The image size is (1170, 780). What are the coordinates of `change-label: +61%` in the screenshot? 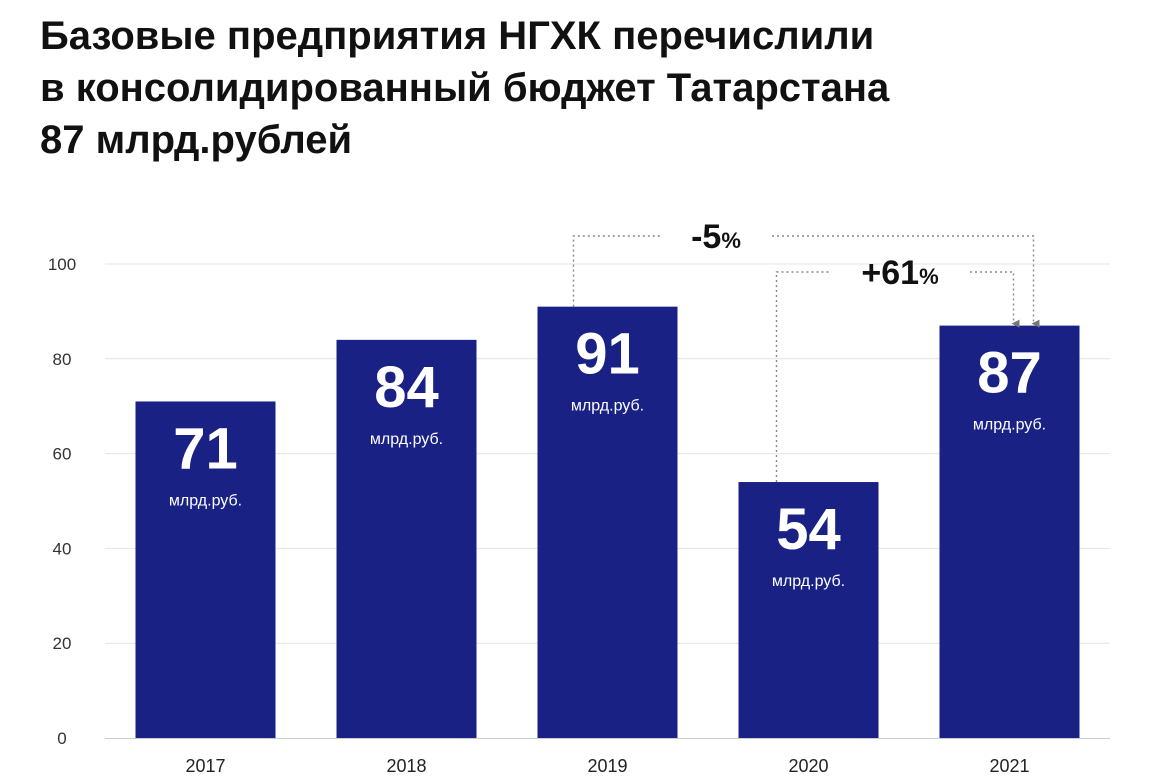 It's located at (899, 273).